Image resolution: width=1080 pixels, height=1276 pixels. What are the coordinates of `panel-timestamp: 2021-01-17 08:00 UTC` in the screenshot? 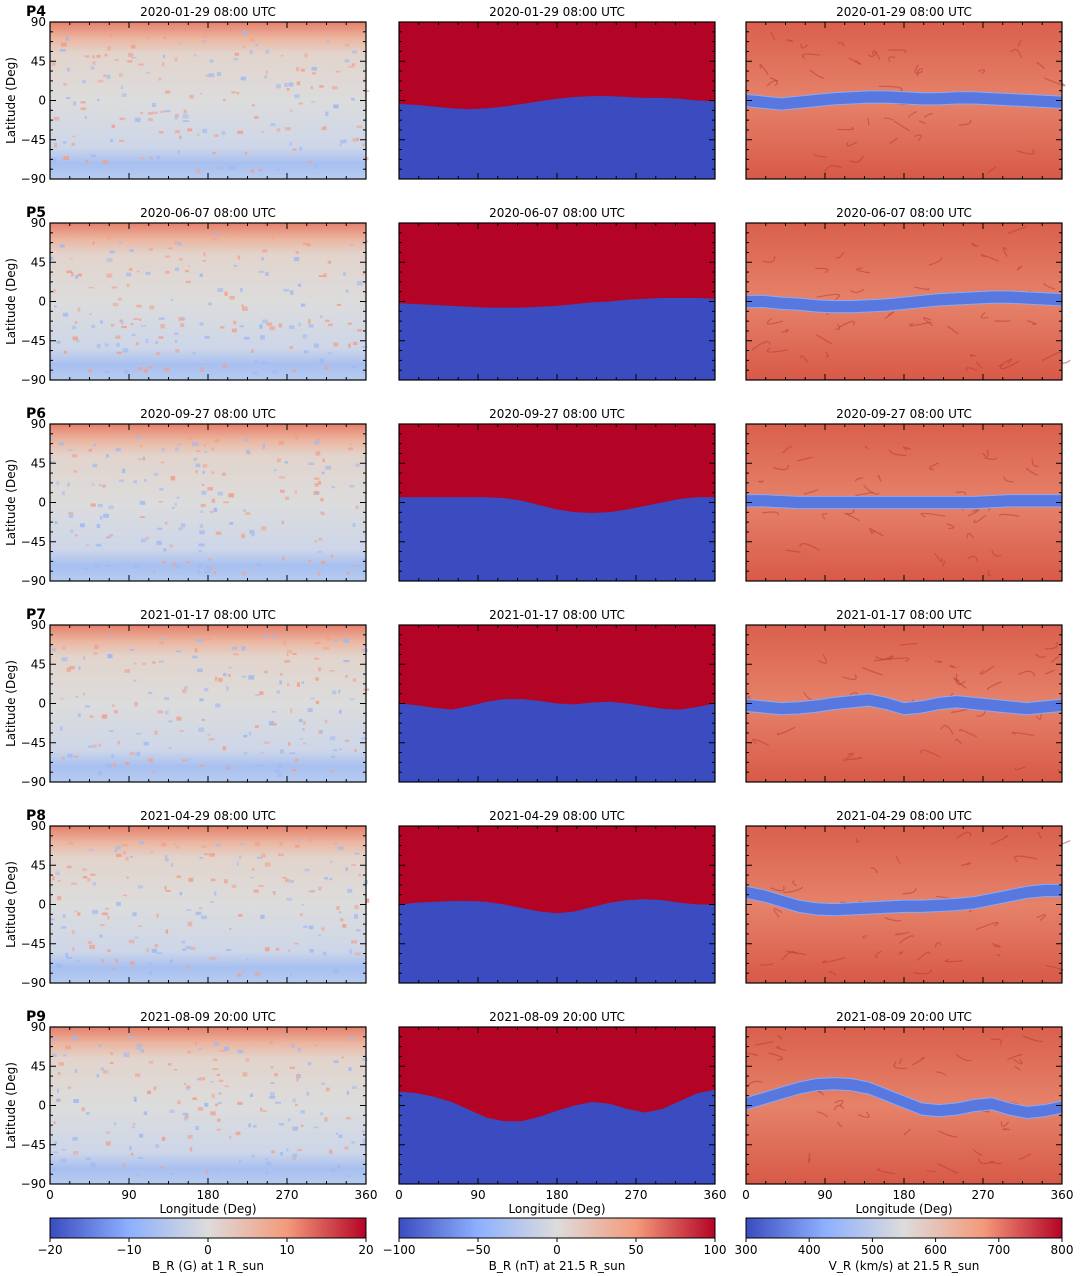 It's located at (208, 615).